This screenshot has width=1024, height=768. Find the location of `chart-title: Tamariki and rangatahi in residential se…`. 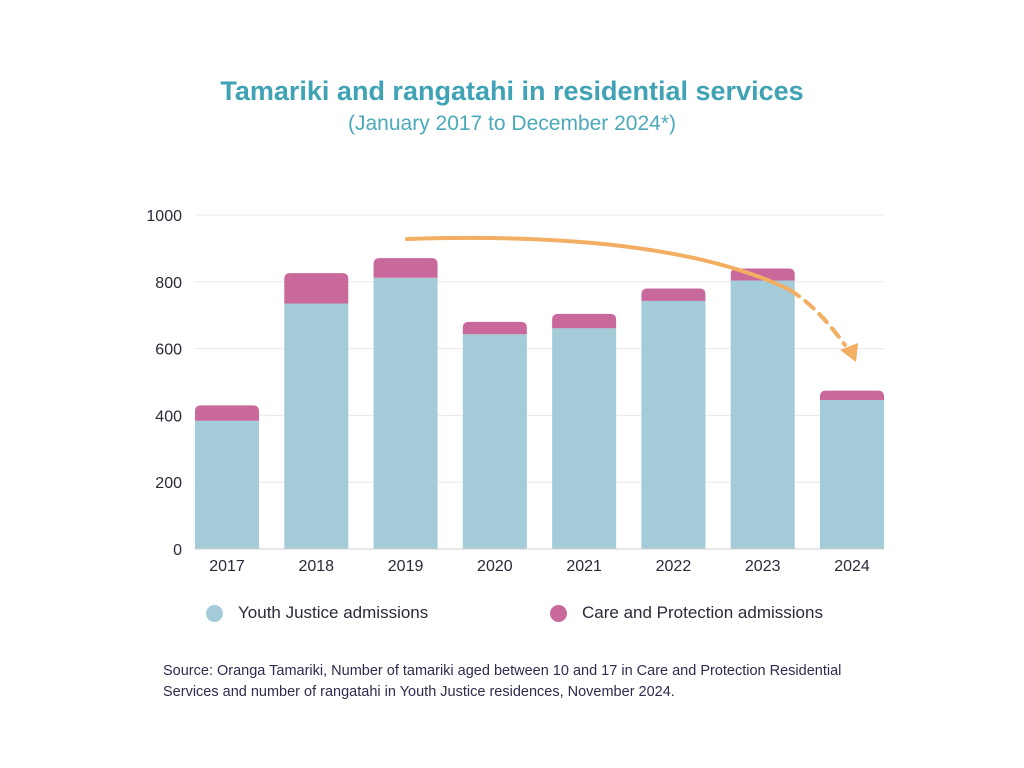

chart-title: Tamariki and rangatahi in residential se… is located at coordinates (512, 91).